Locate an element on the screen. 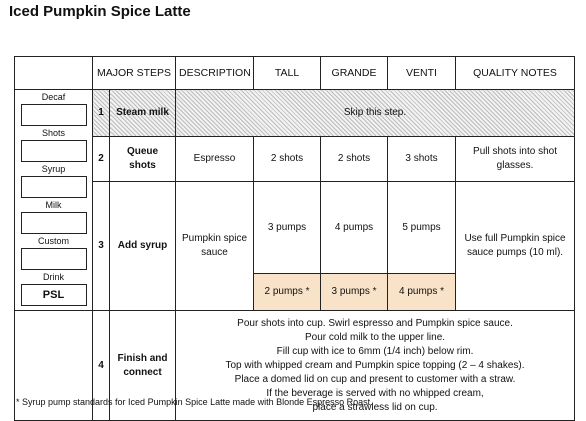 The width and height of the screenshot is (586, 421). cup-box-decaf is located at coordinates (53, 115).